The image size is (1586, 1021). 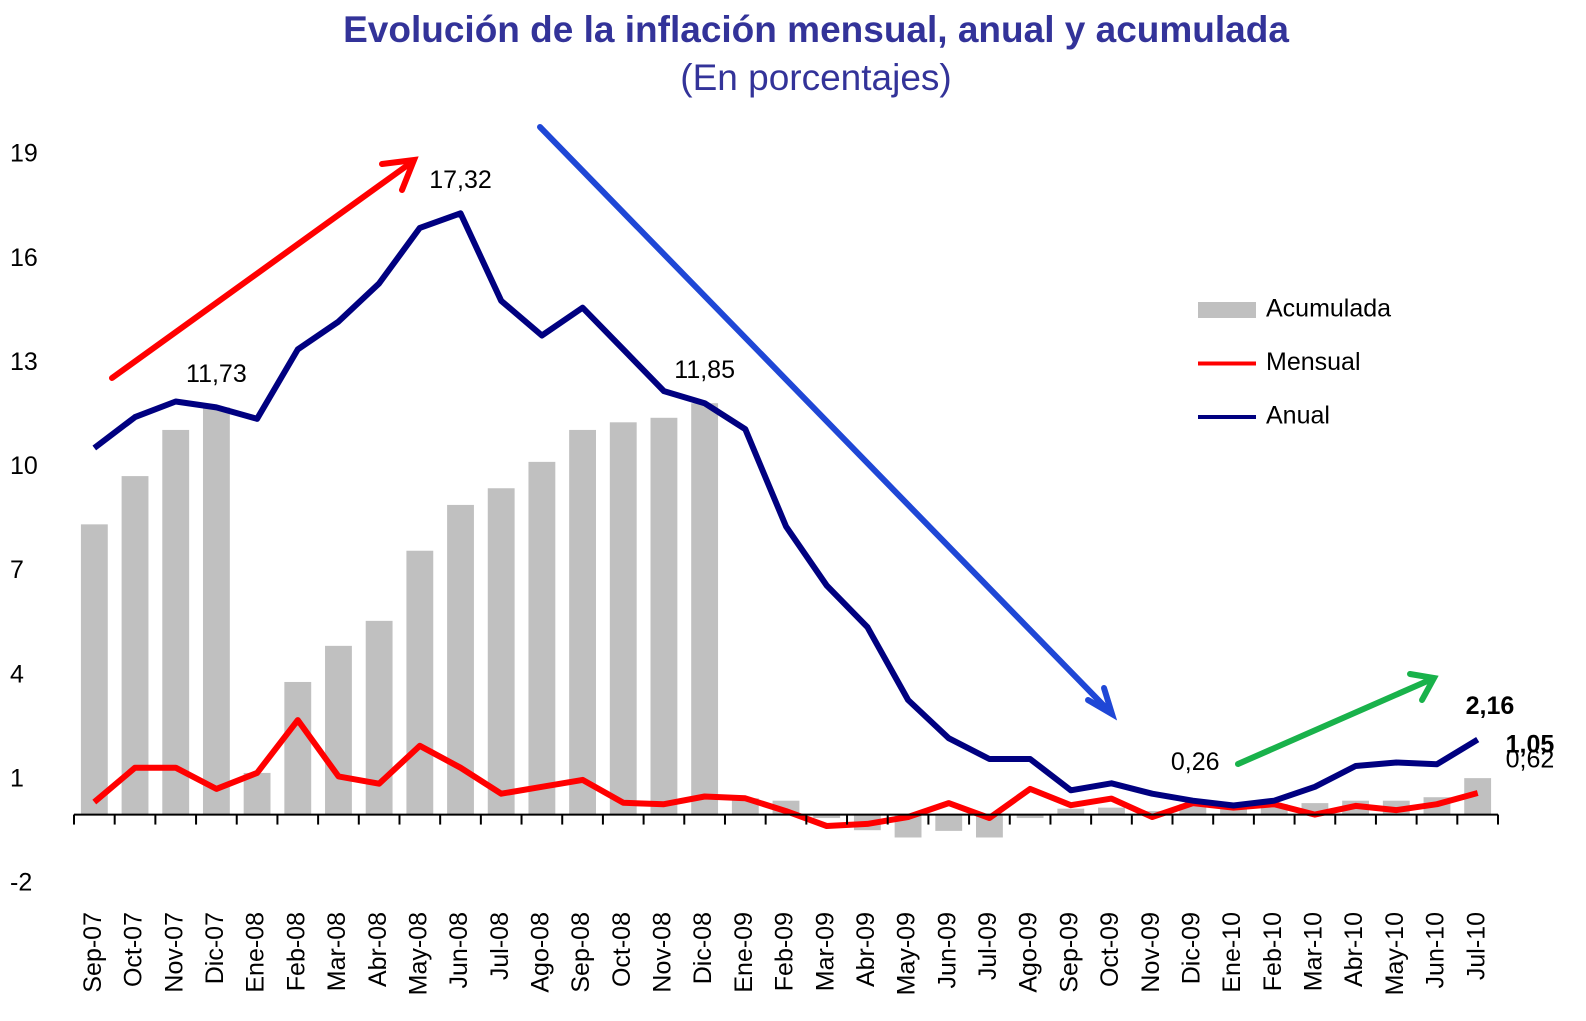 I want to click on value-label: 1,05, so click(x=1530, y=745).